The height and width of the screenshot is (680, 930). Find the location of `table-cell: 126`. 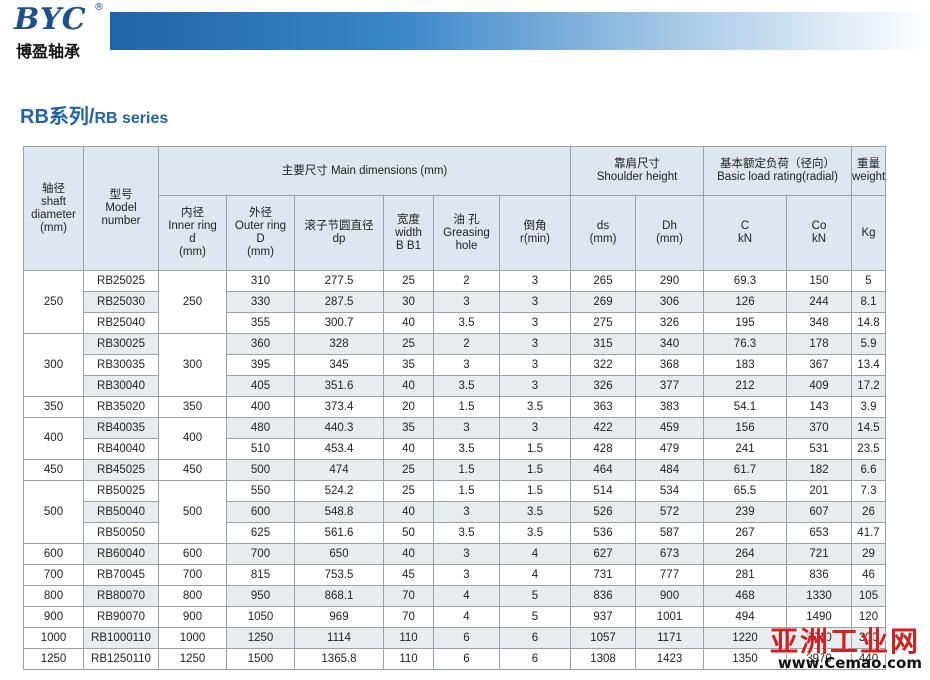

table-cell: 126 is located at coordinates (745, 302).